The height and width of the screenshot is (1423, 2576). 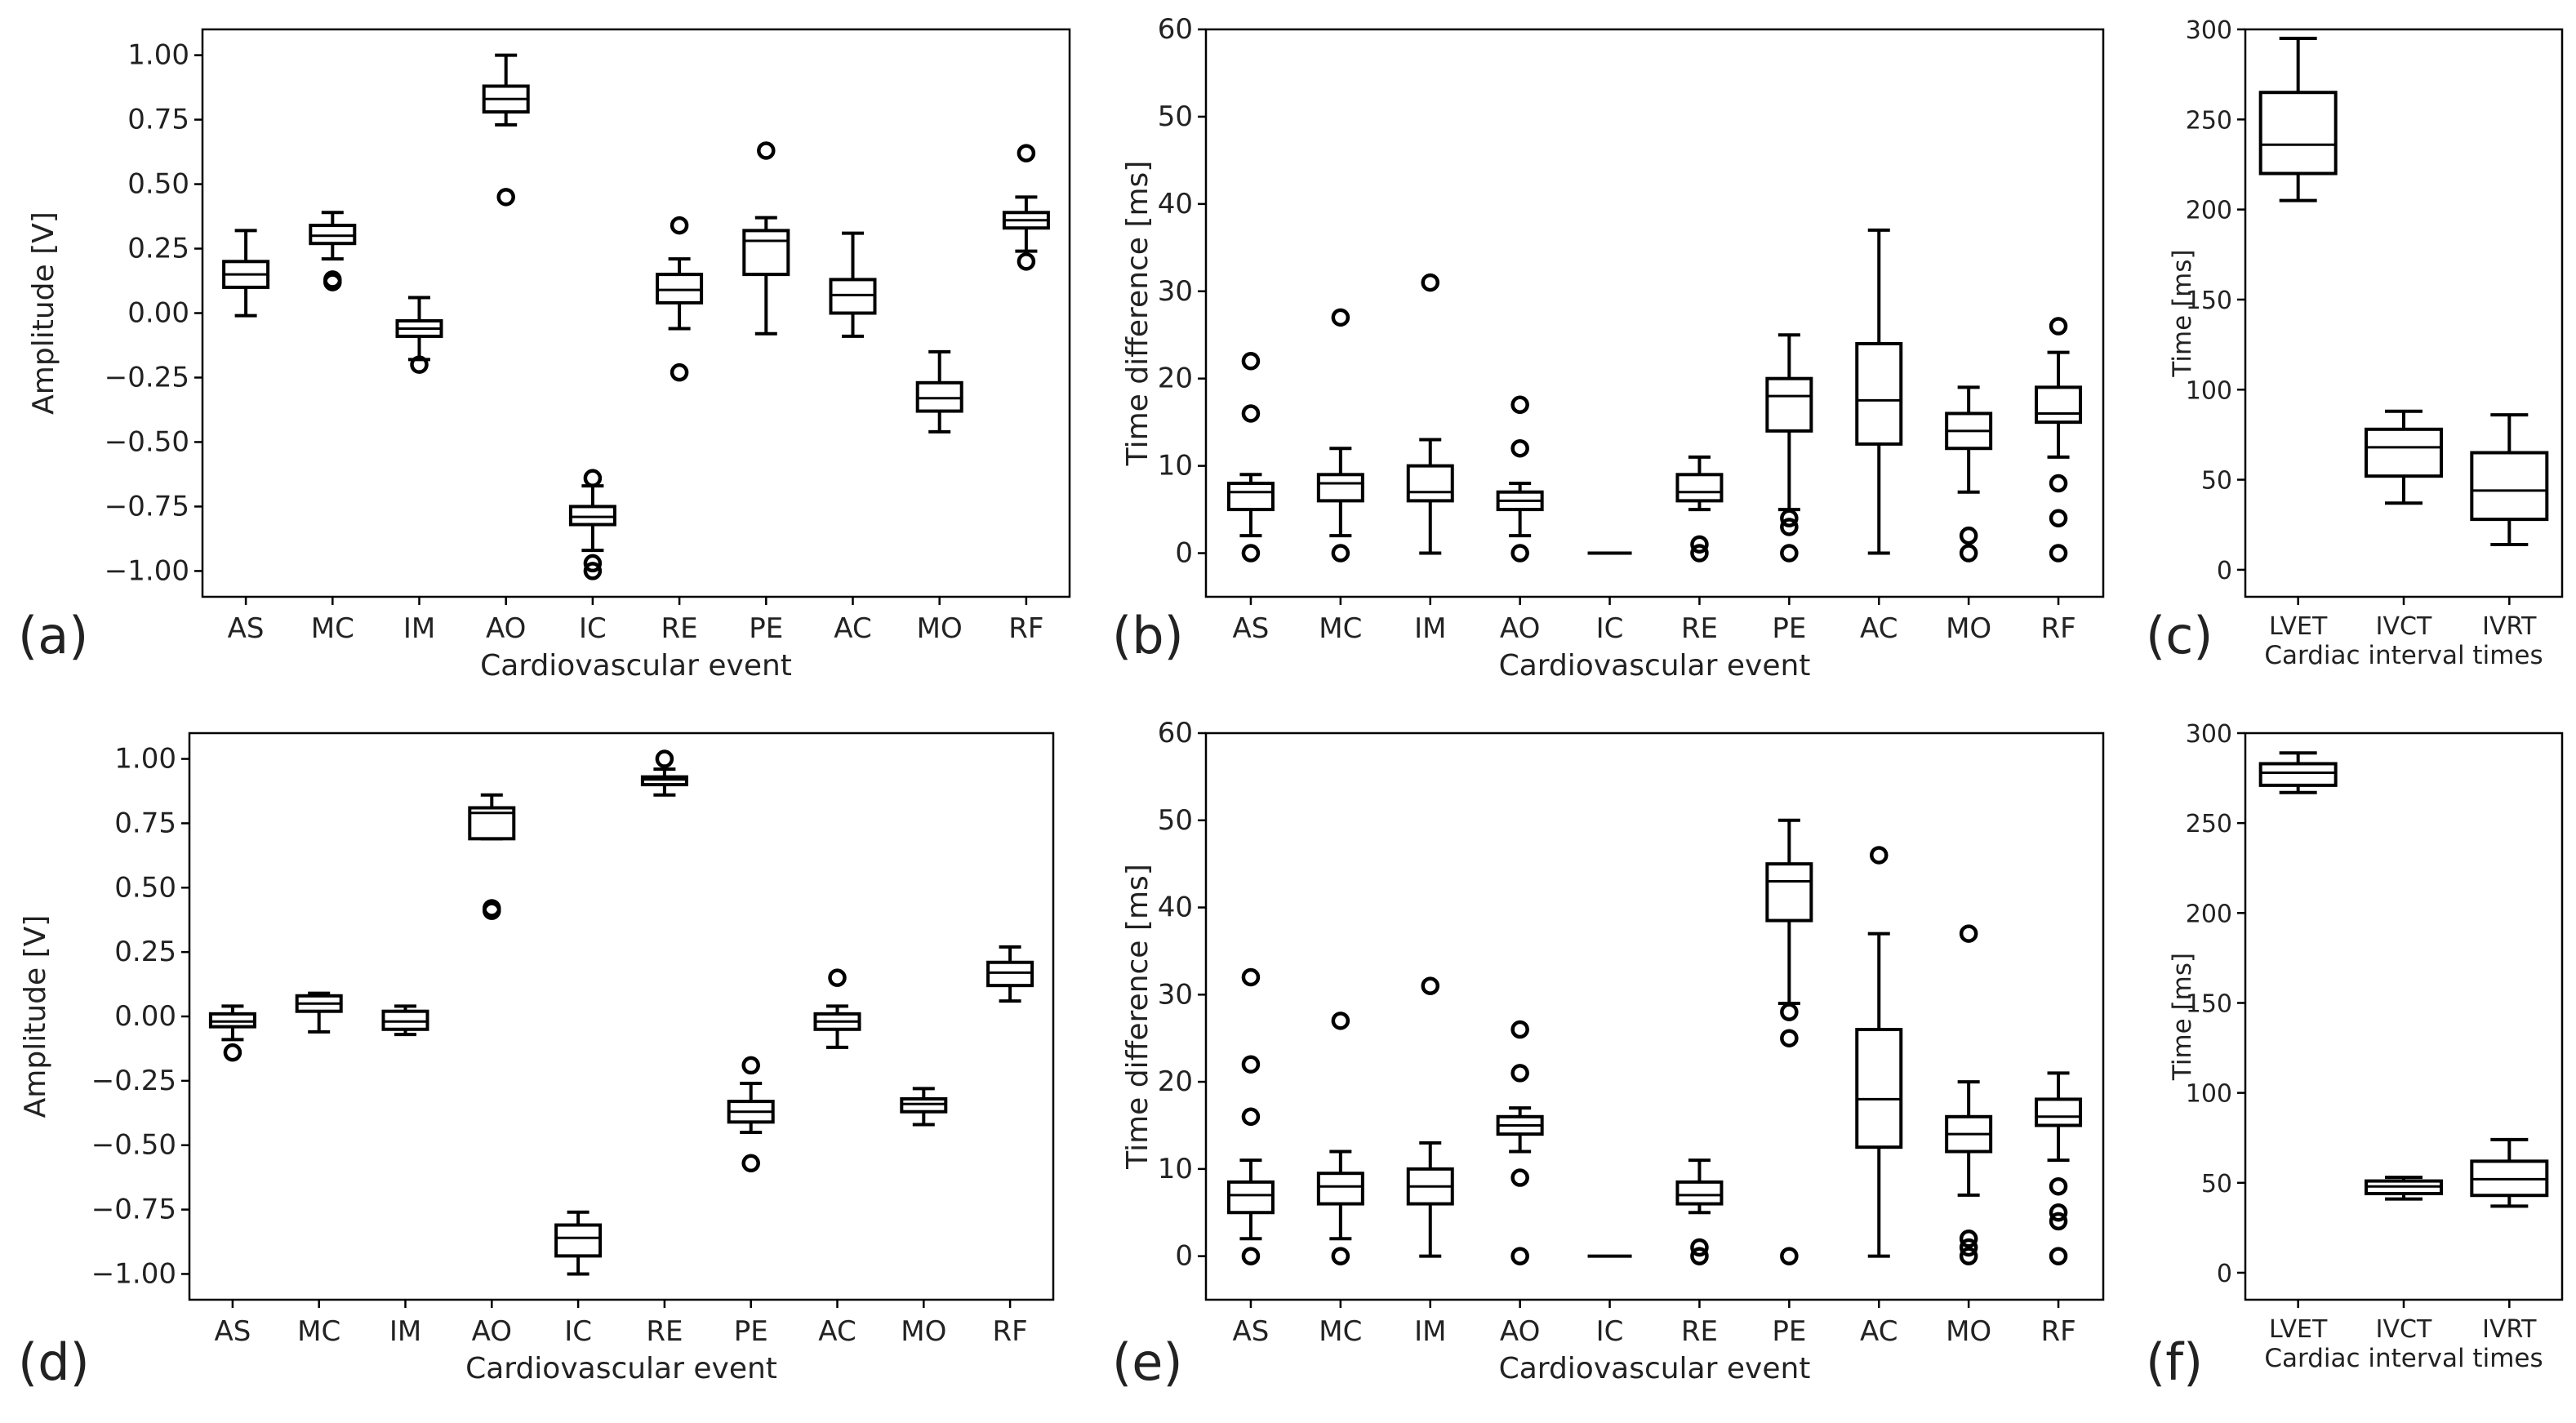 What do you see at coordinates (2209, 30) in the screenshot?
I see `y-tick-label: 300` at bounding box center [2209, 30].